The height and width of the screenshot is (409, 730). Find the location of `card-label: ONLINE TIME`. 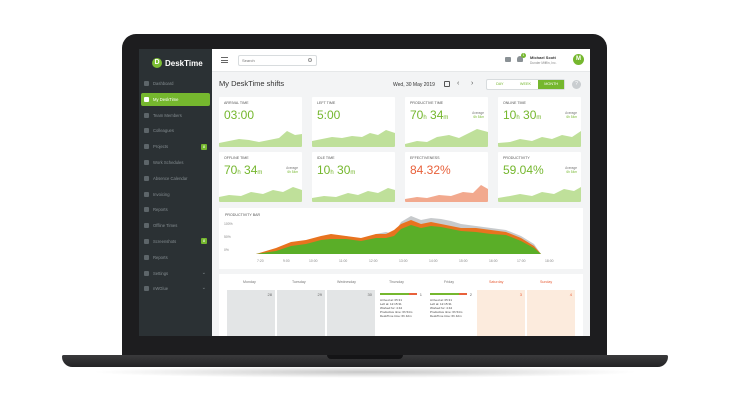

card-label: ONLINE TIME is located at coordinates (514, 103).